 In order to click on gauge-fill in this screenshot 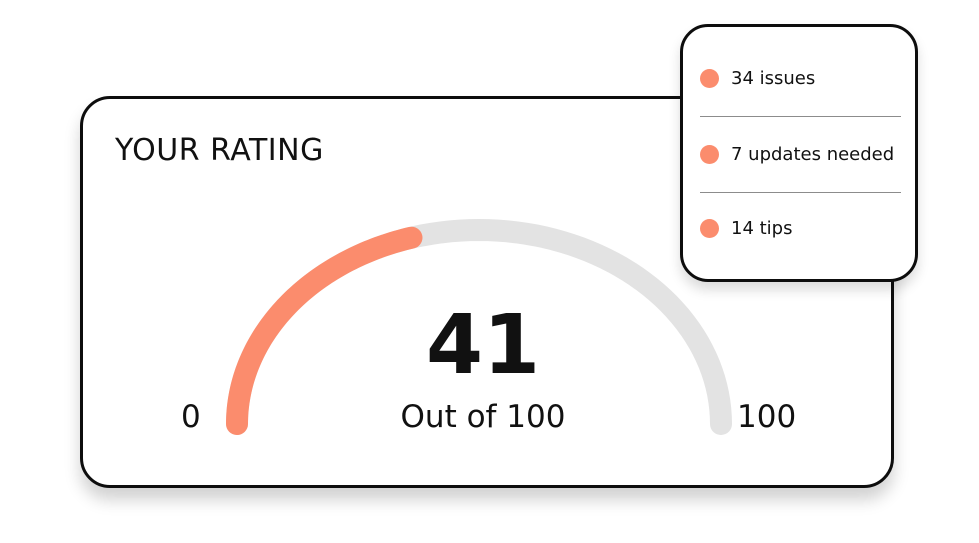, I will do `click(324, 330)`.